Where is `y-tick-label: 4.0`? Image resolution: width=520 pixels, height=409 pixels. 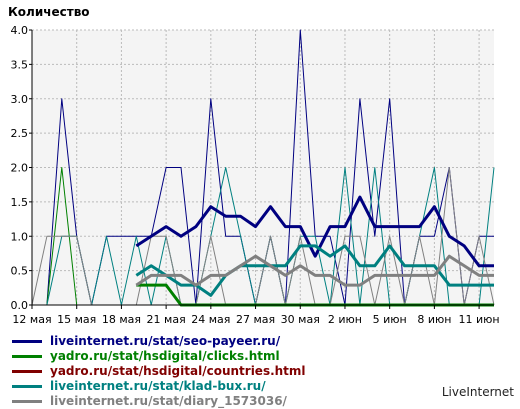 y-tick-label: 4.0 is located at coordinates (20, 30).